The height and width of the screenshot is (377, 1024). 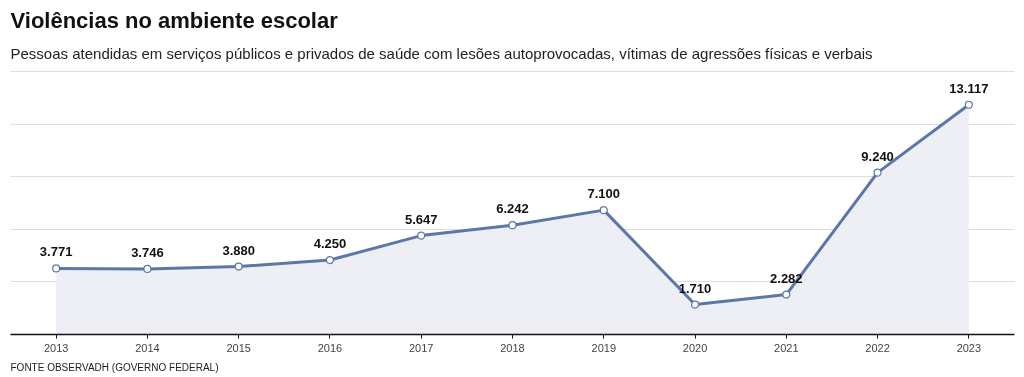 I want to click on data-label: 1.710, so click(x=695, y=288).